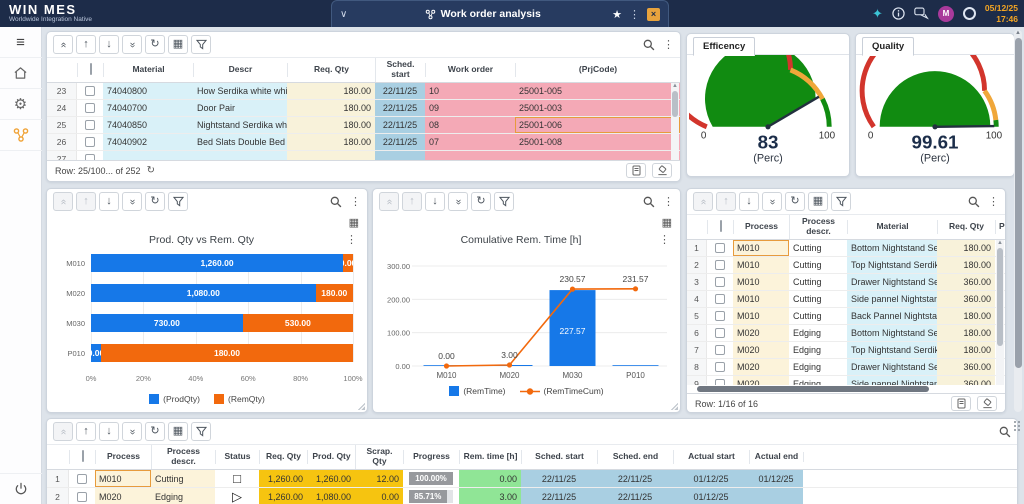 Image resolution: width=1024 pixels, height=504 pixels. Describe the element at coordinates (86, 44) in the screenshot. I see `prev-row-button: ↑` at that location.